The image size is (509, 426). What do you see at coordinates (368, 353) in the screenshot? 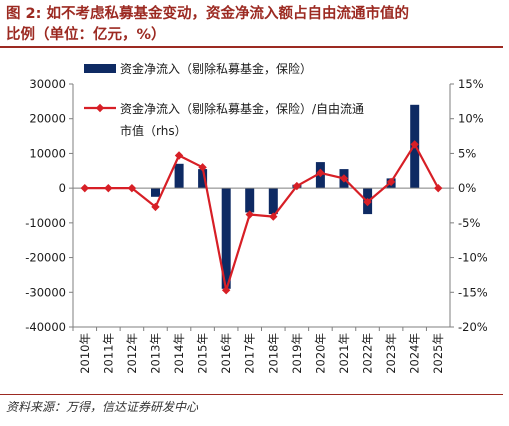
I see `x-tick-label: 2022年` at bounding box center [368, 353].